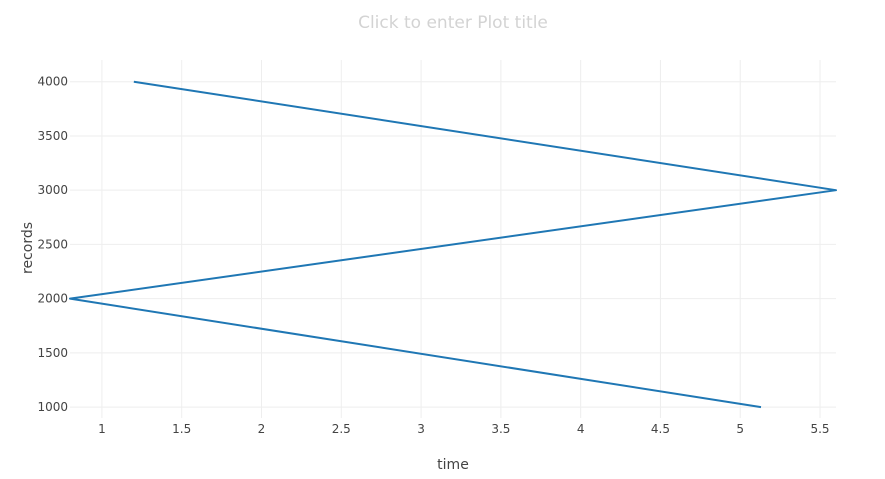  Describe the element at coordinates (52, 136) in the screenshot. I see `y-tick-label: 3500` at that location.